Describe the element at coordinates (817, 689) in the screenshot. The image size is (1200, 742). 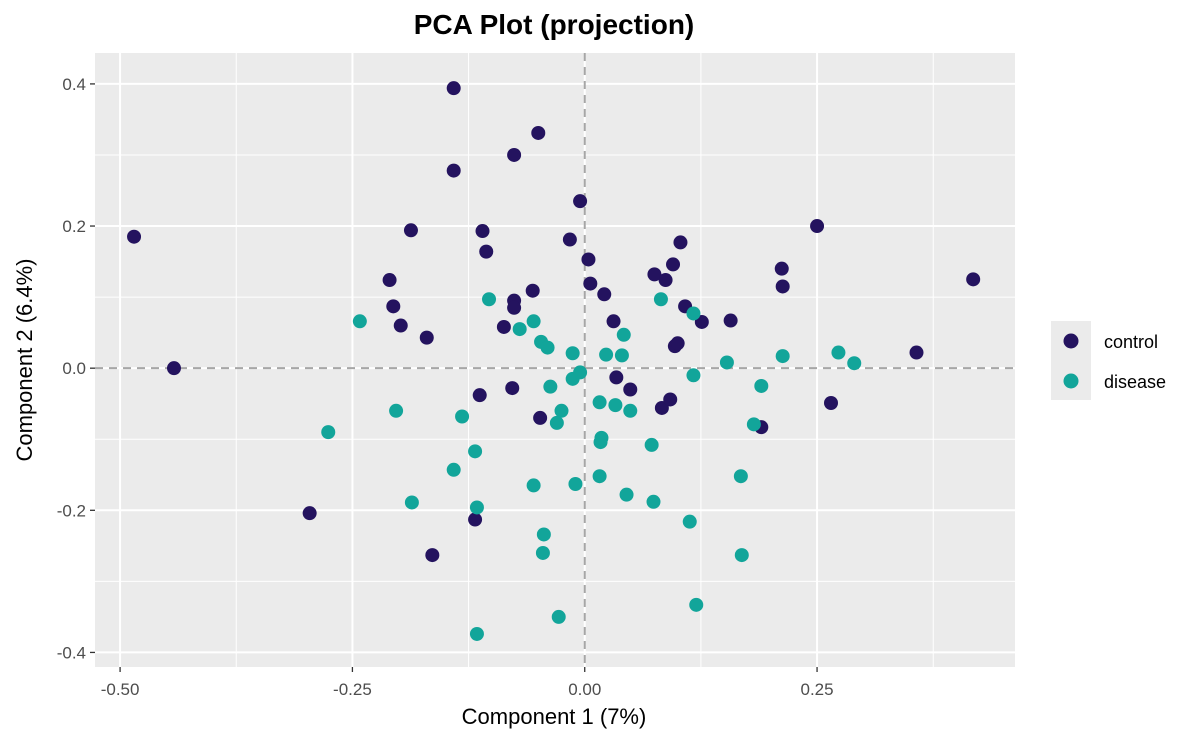
I see `x-tick-label: 0.25` at that location.